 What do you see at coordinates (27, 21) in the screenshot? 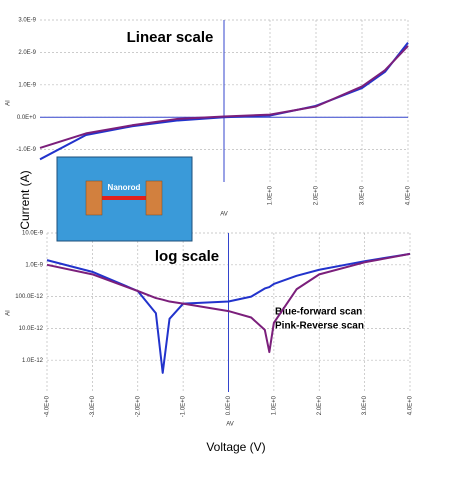
I see `y-tick-label: 3.0E-9` at bounding box center [27, 21].